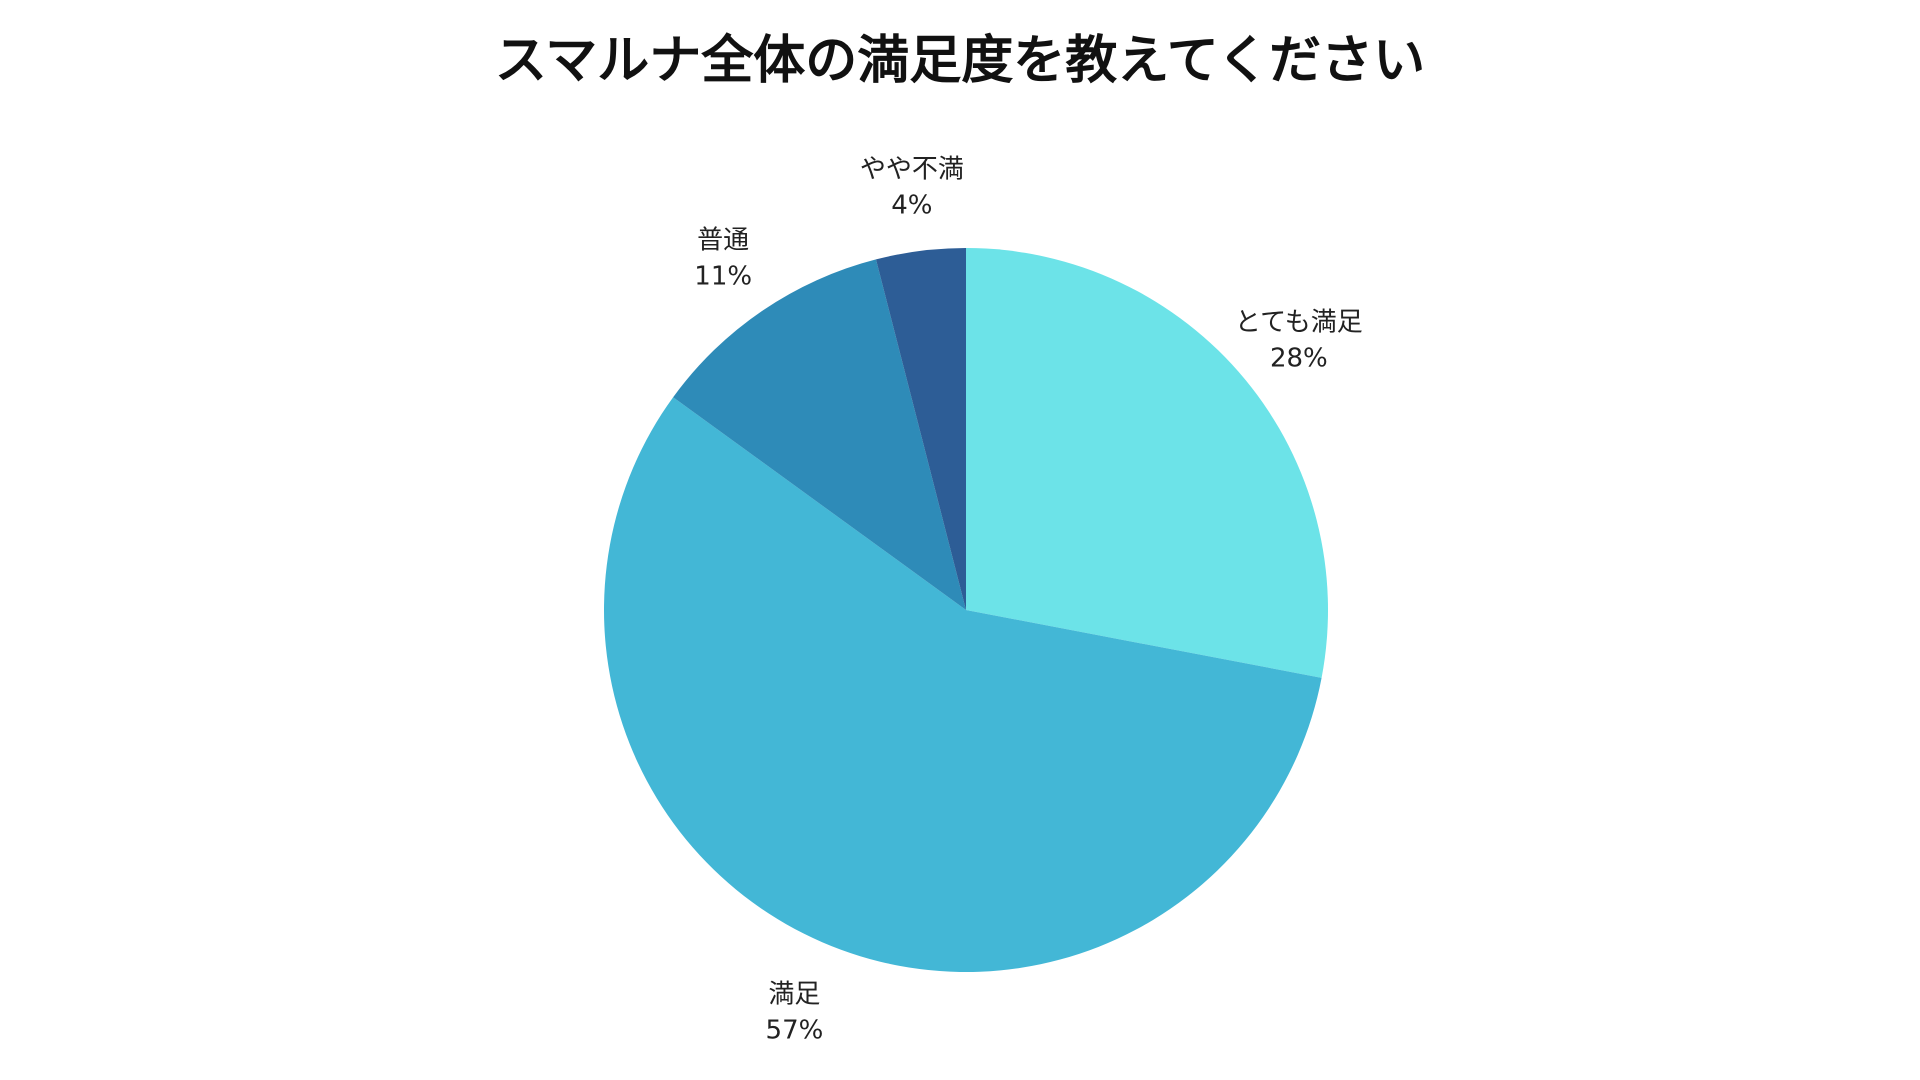  What do you see at coordinates (723, 241) in the screenshot?
I see `slice-label-2: 普通` at bounding box center [723, 241].